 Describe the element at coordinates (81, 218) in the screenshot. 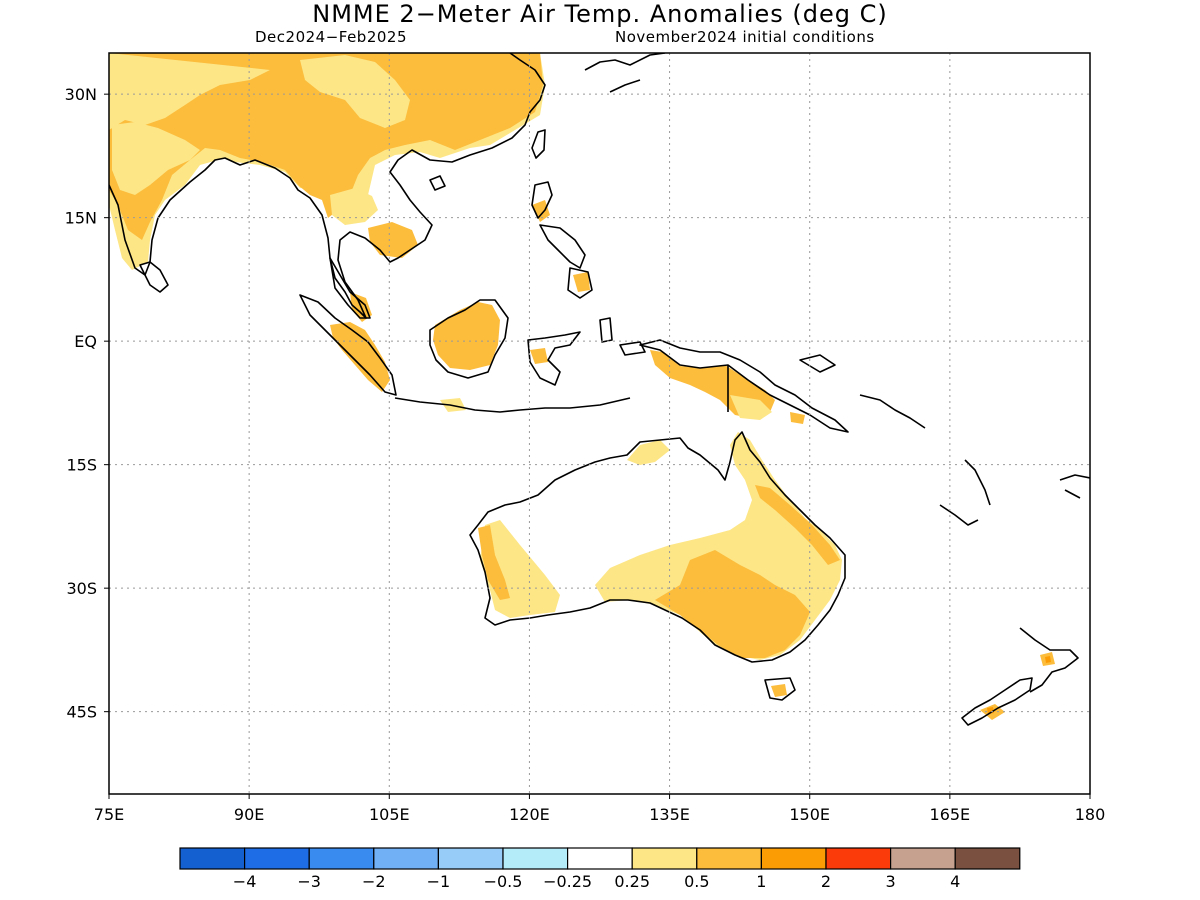

I see `lat-tick-label: 15N` at that location.